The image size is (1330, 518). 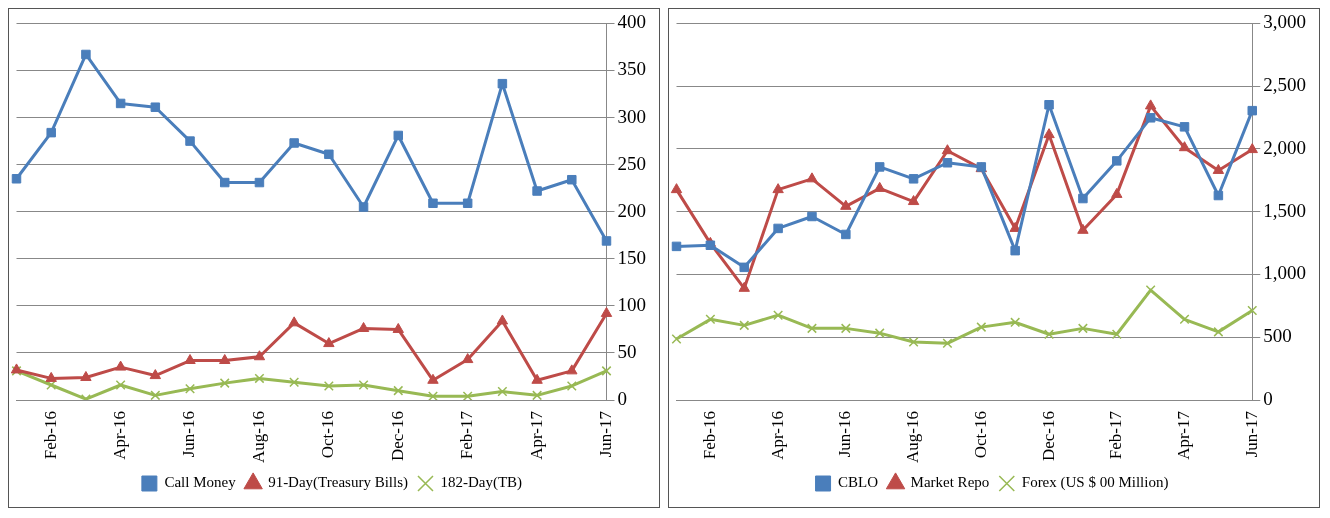 I want to click on y-tick-label: 2,000, so click(x=1284, y=147).